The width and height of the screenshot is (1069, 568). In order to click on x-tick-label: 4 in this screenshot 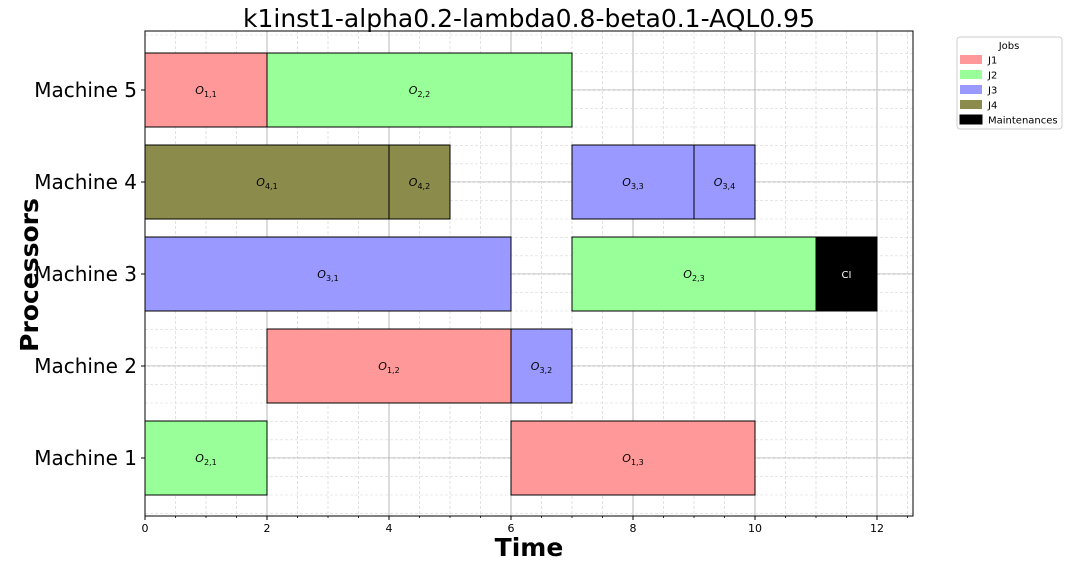, I will do `click(389, 528)`.